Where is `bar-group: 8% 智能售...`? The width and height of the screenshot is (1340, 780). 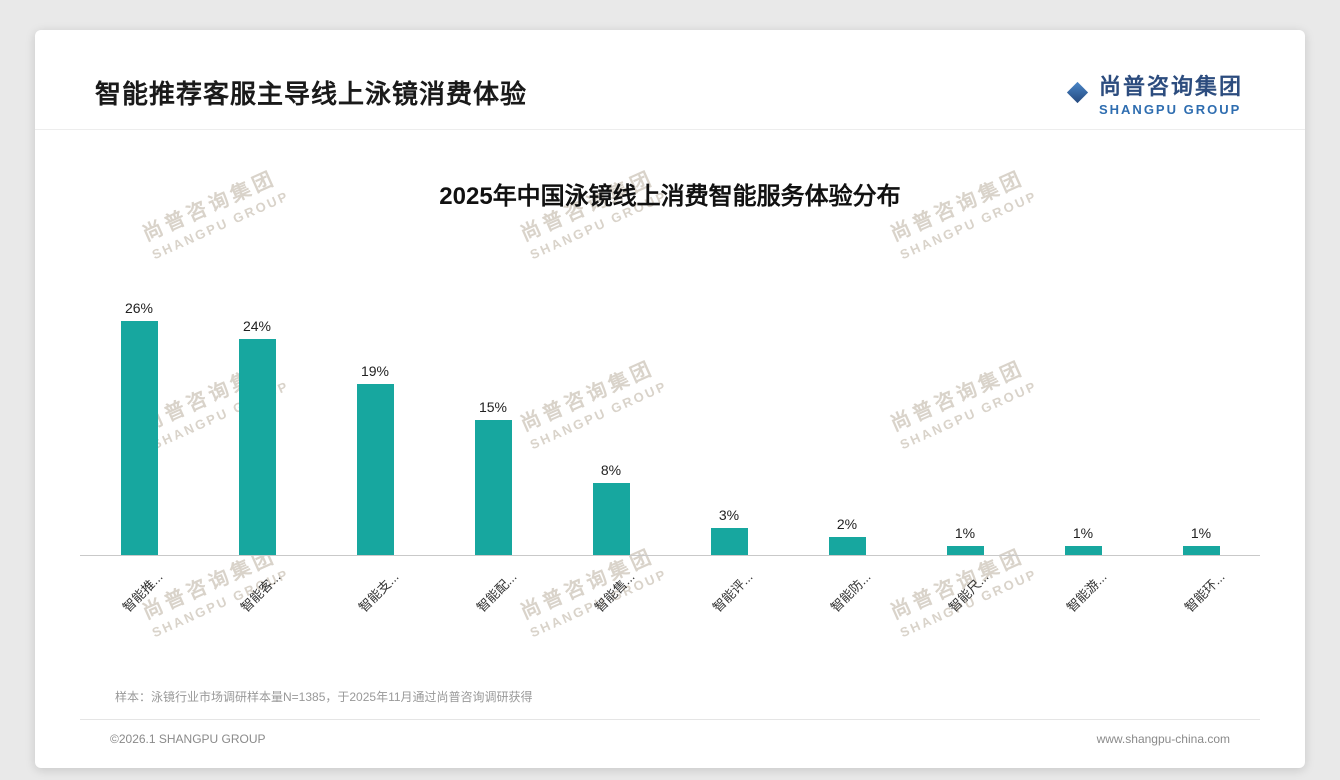
bar-group: 8% 智能售... is located at coordinates (611, 439).